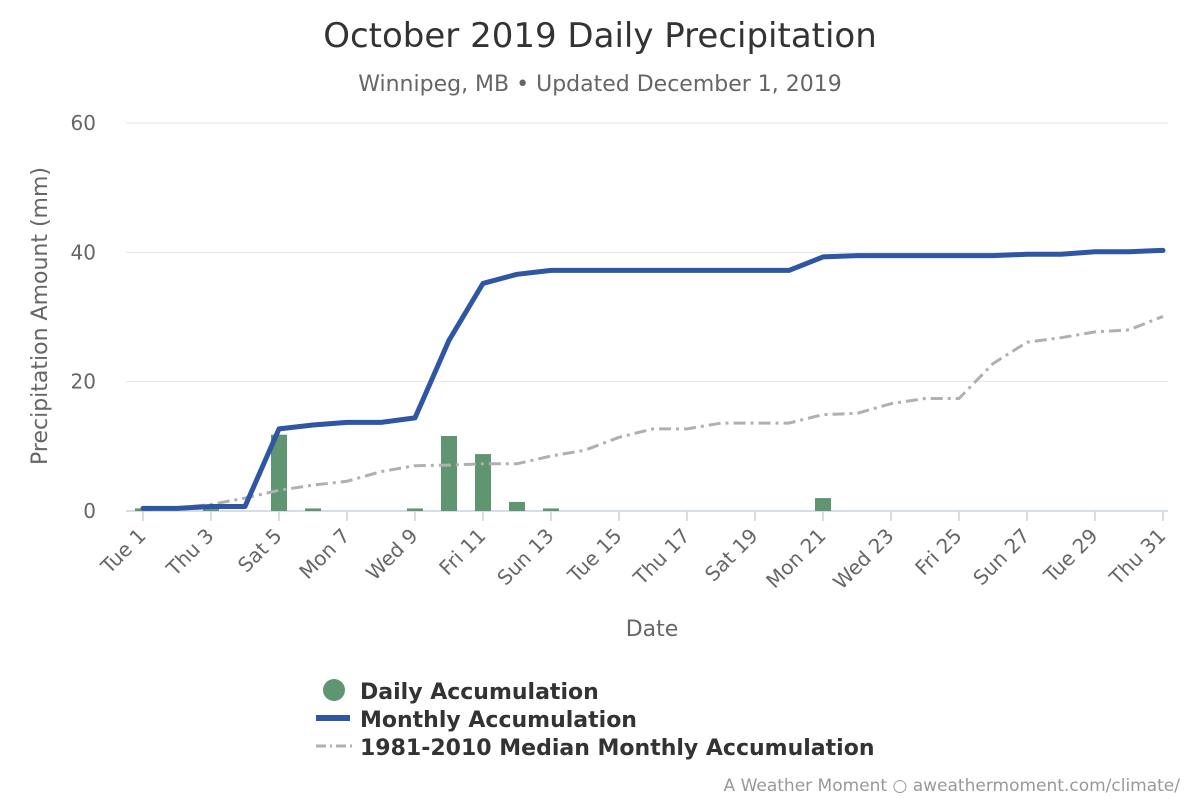 The height and width of the screenshot is (804, 1200). What do you see at coordinates (863, 559) in the screenshot?
I see `x-tick-label: Wed 23` at bounding box center [863, 559].